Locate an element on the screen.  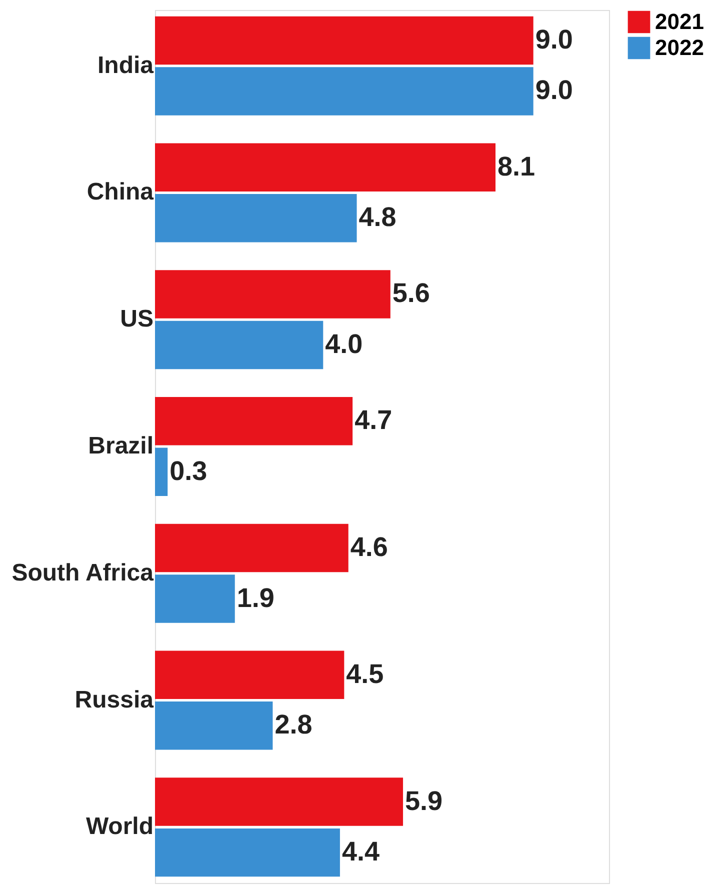
data-label: 0.3 is located at coordinates (189, 471).